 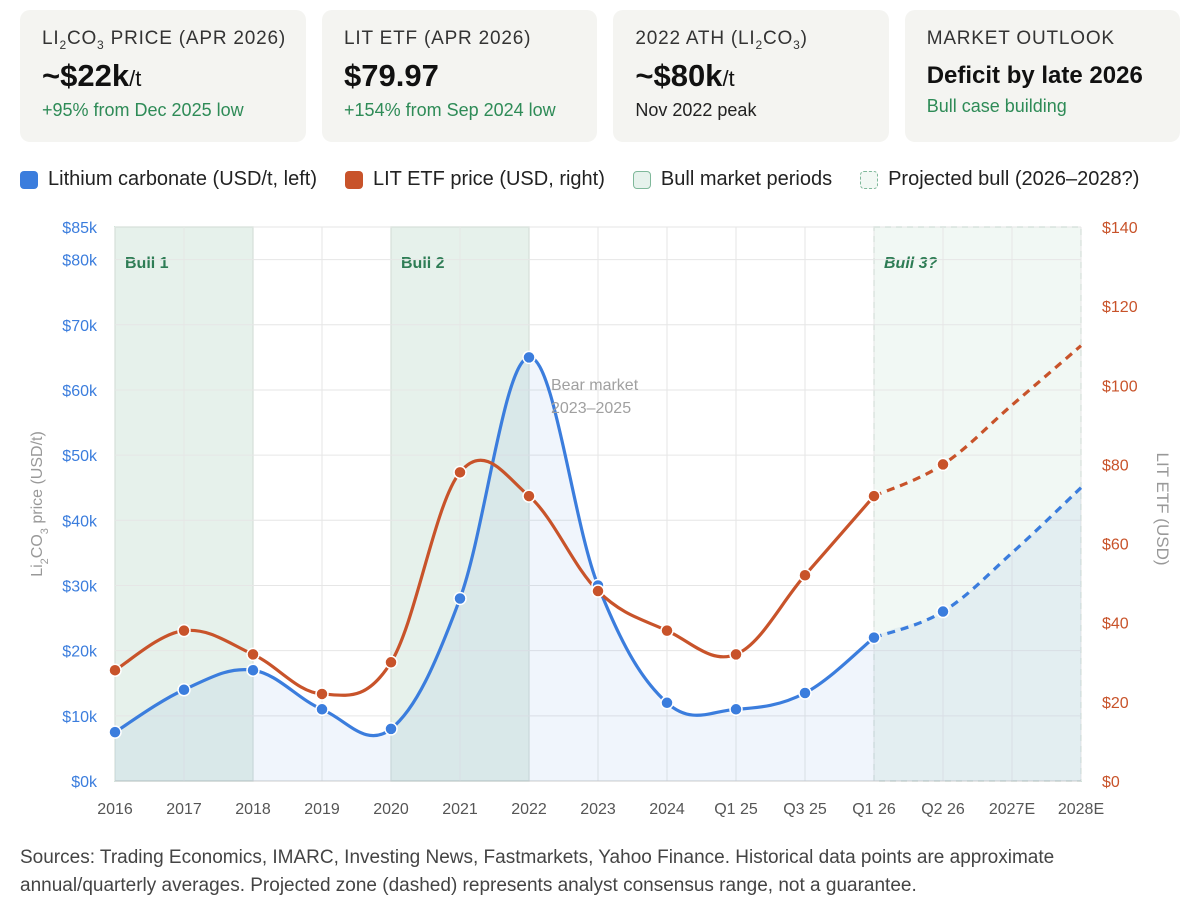 What do you see at coordinates (667, 809) in the screenshot?
I see `x-tick-label: 2024` at bounding box center [667, 809].